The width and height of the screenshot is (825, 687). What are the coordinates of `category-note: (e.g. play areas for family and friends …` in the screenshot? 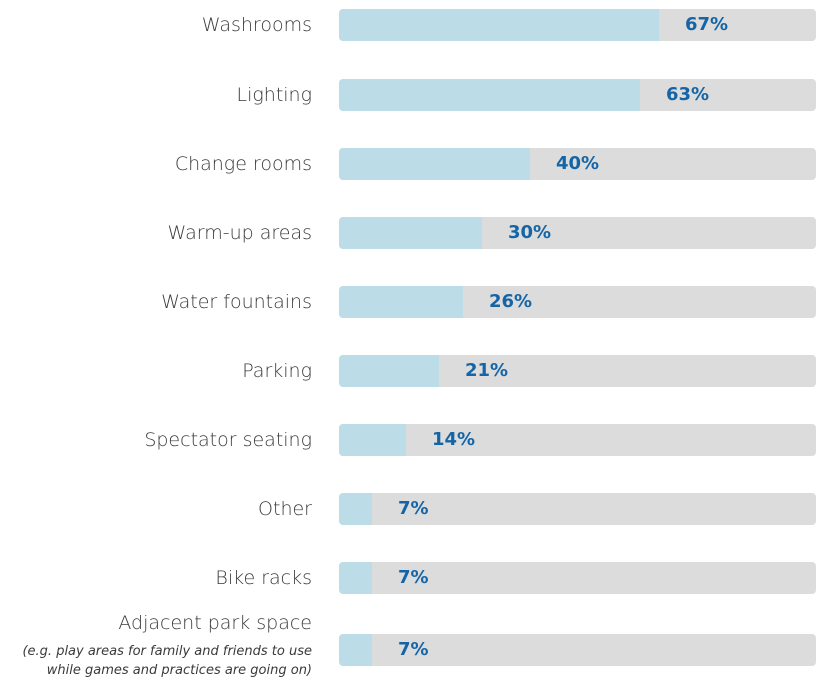 It's located at (167, 661).